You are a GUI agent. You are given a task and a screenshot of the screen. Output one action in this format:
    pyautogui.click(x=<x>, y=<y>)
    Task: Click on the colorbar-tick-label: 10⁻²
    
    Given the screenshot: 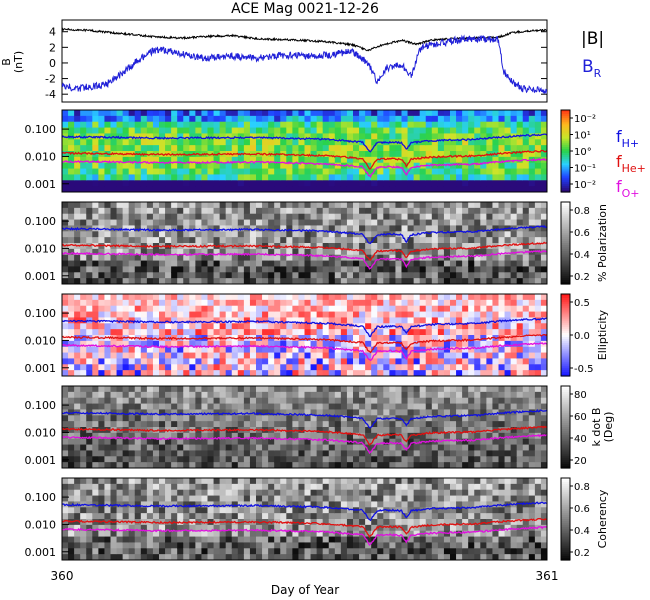 What is the action you would take?
    pyautogui.click(x=585, y=185)
    